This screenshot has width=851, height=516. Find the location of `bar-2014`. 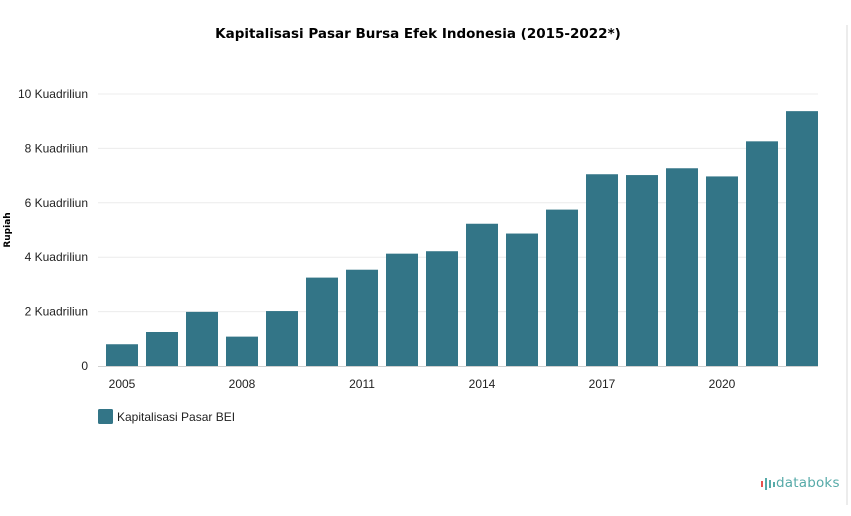

bar-2014 is located at coordinates (482, 294).